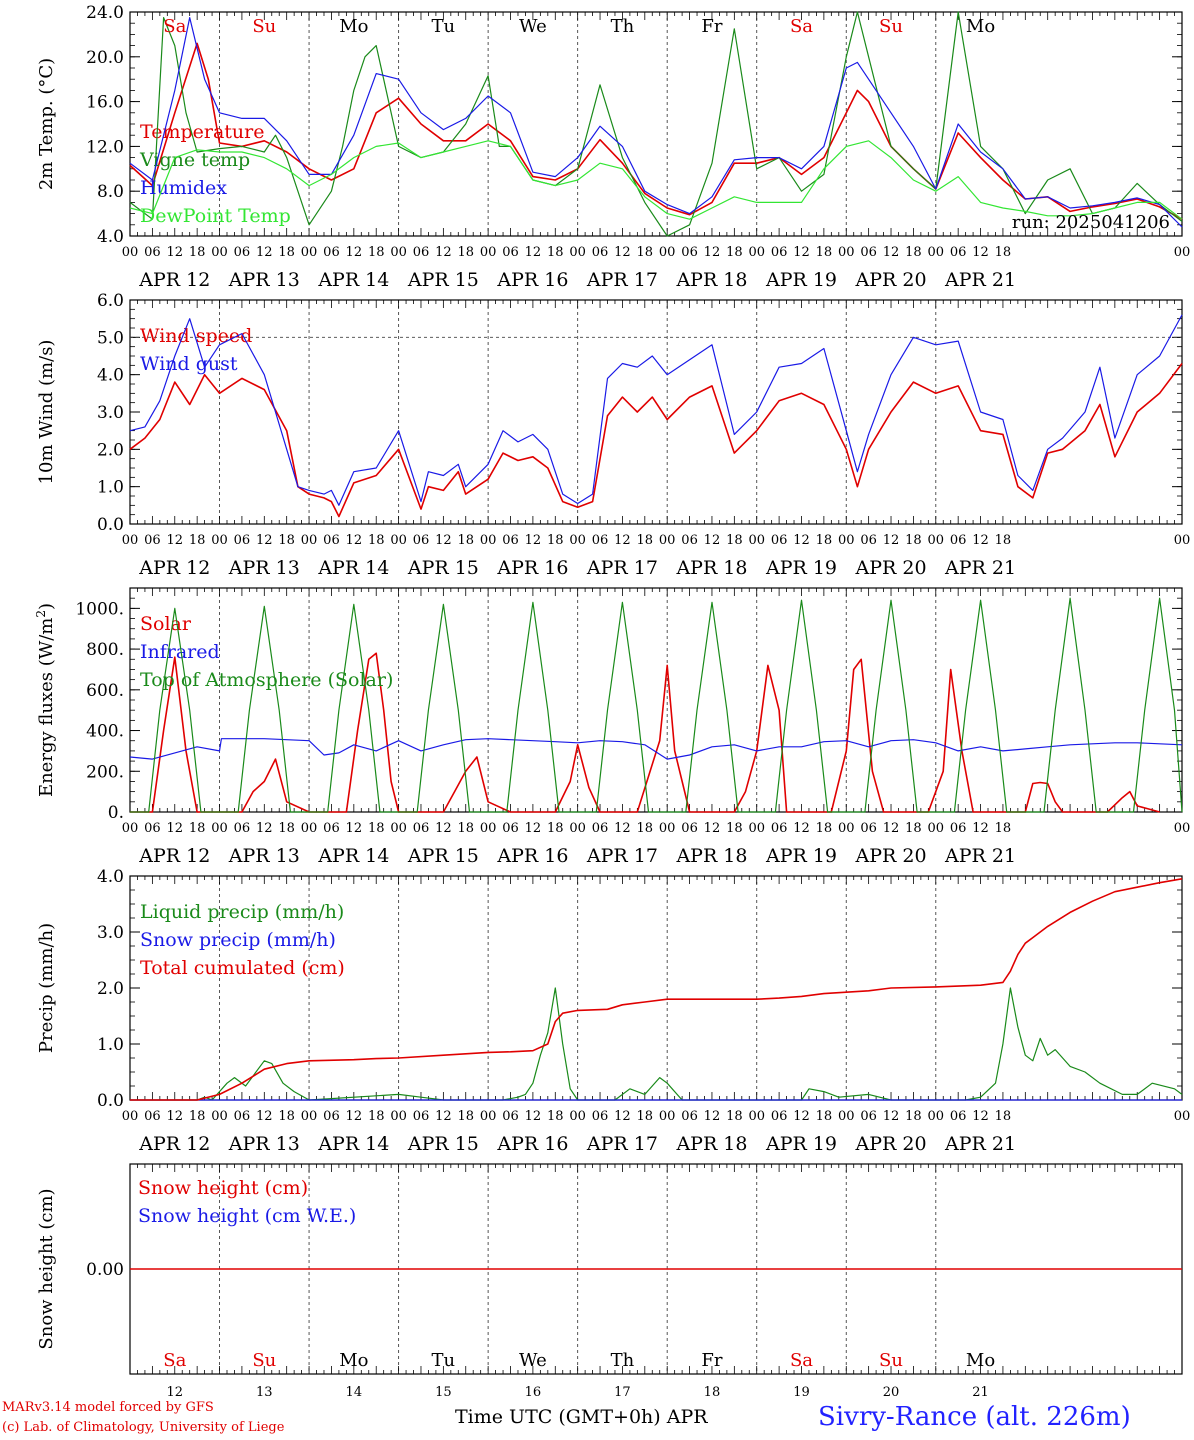  What do you see at coordinates (266, 680) in the screenshot?
I see `legend-top-of-atmosphere-solar-: Top of Atmosphere (Solar)` at bounding box center [266, 680].